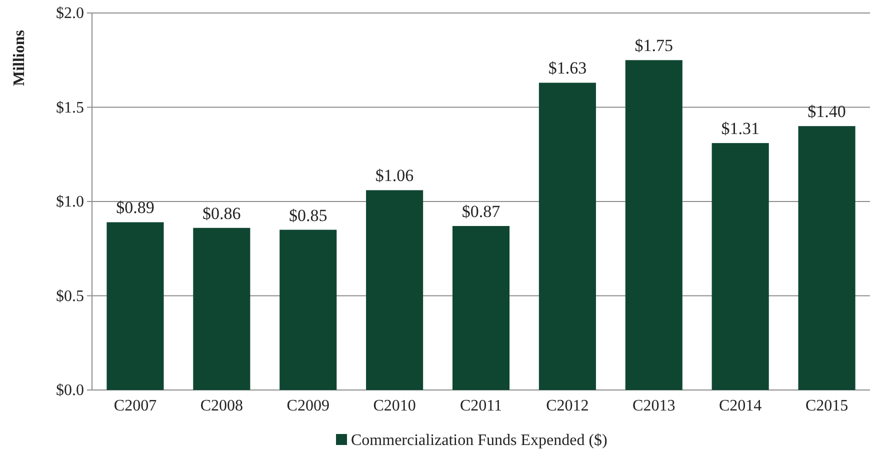  What do you see at coordinates (654, 406) in the screenshot?
I see `x-tick-label: C2013` at bounding box center [654, 406].